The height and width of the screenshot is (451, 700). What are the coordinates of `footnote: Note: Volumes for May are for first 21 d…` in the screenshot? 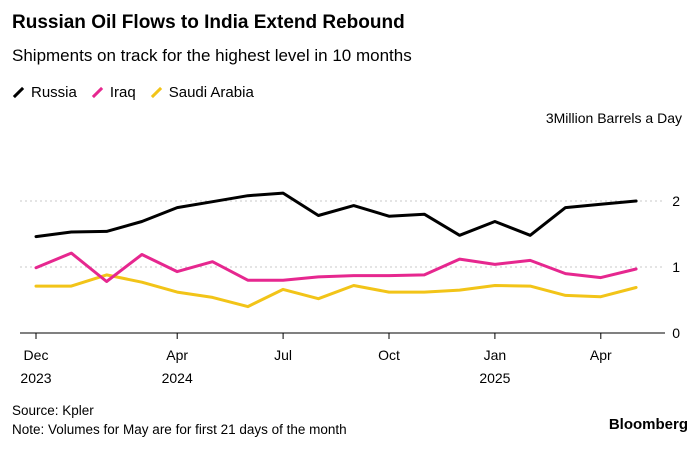 It's located at (179, 429).